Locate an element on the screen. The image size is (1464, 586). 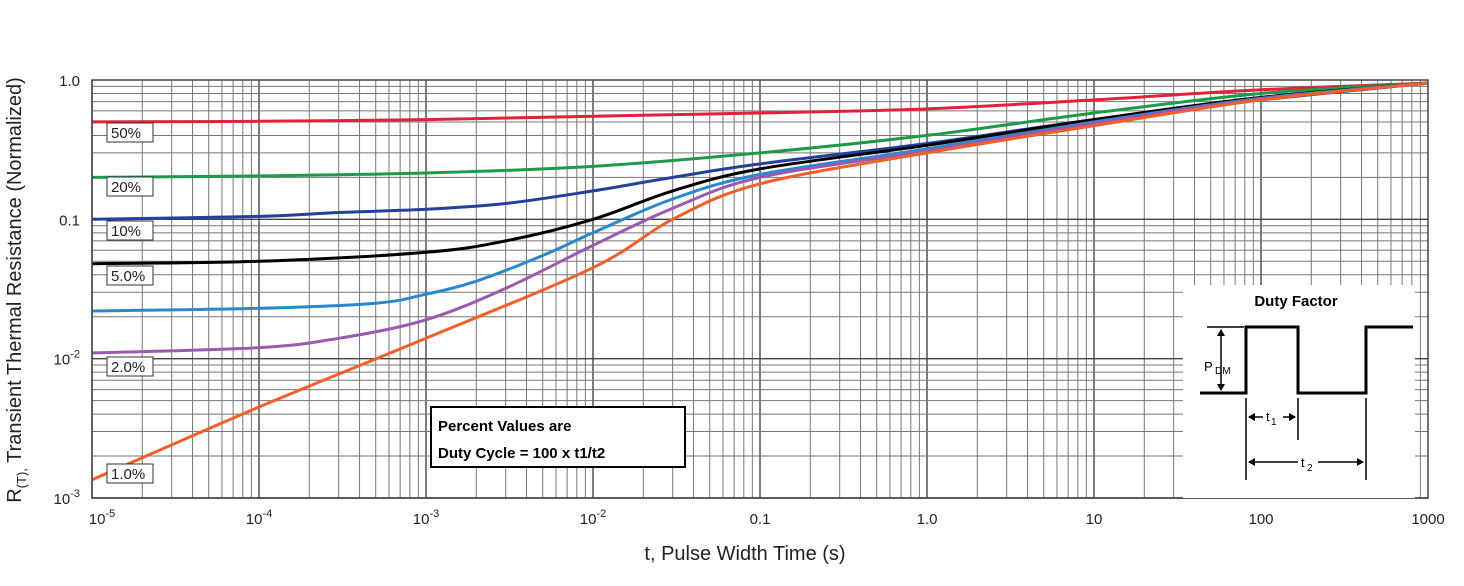
y-tick-label: 10⁻³ is located at coordinates (67, 498).